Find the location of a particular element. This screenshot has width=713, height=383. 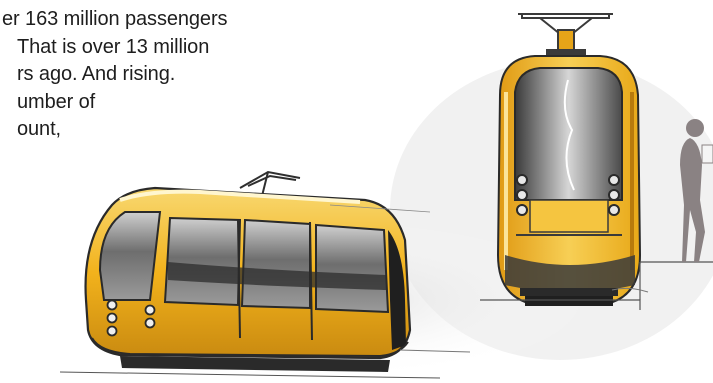

pantograph-side is located at coordinates (270, 183).